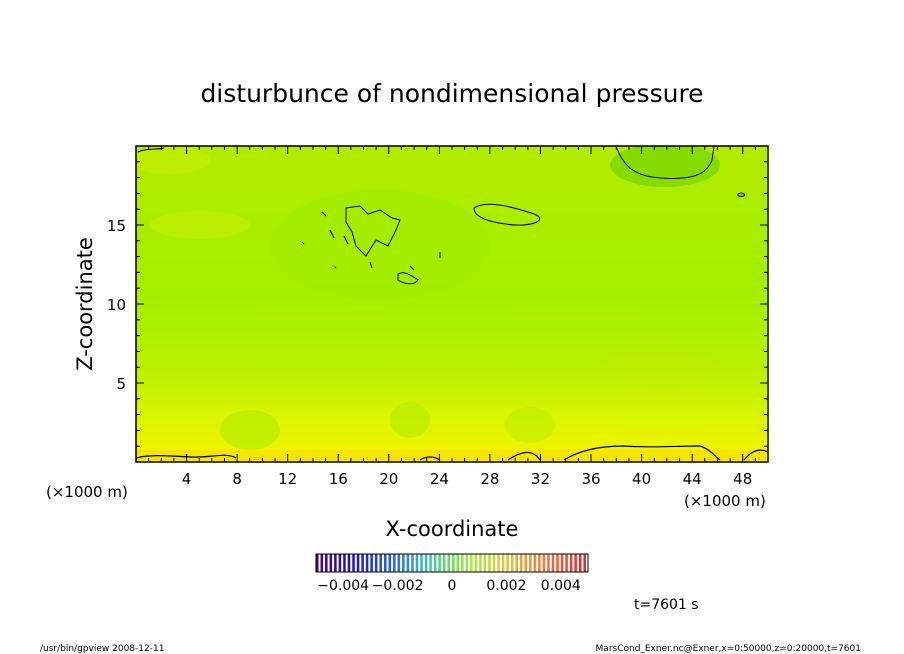  What do you see at coordinates (666, 605) in the screenshot?
I see `time-label: t=7601 s` at bounding box center [666, 605].